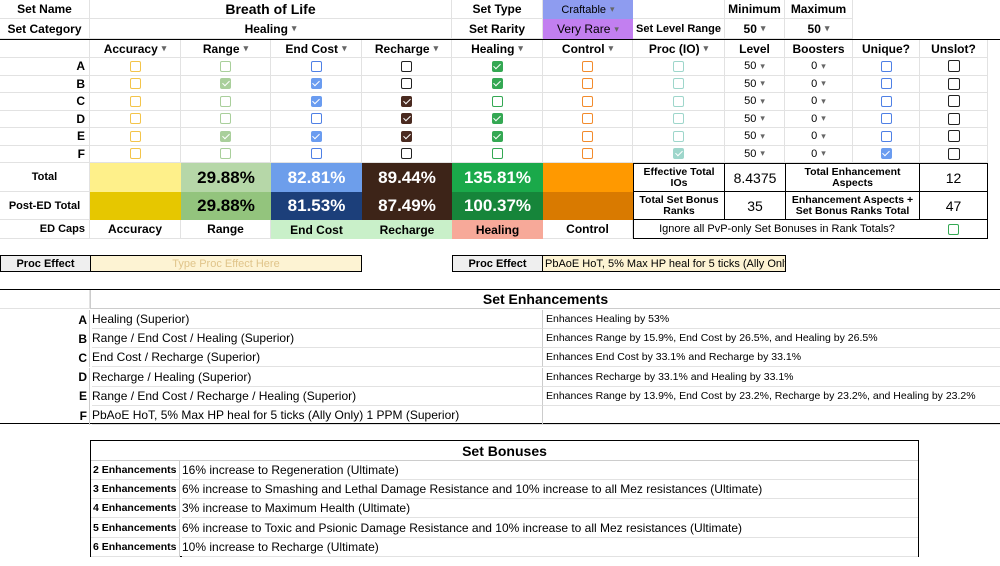  I want to click on column-end-cost: End Cost, so click(316, 49).